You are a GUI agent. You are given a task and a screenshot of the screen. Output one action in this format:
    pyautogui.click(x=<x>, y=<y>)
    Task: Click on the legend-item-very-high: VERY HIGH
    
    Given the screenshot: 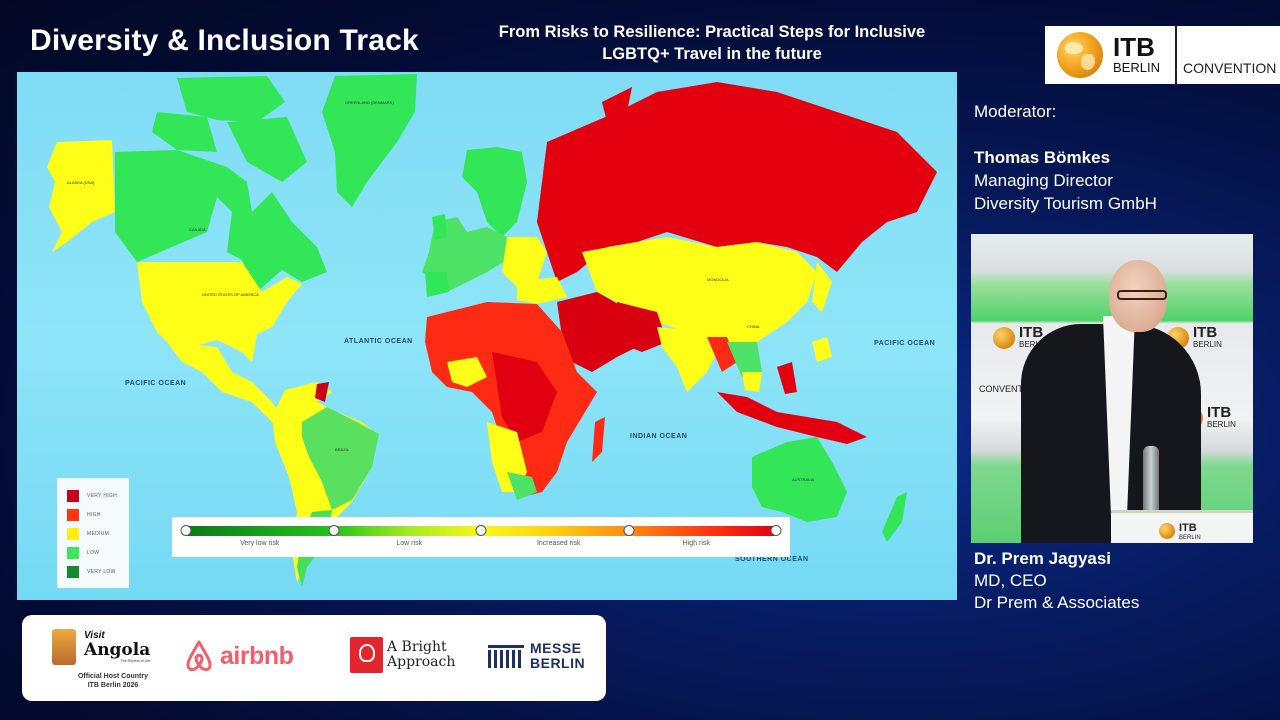 What is the action you would take?
    pyautogui.click(x=98, y=495)
    